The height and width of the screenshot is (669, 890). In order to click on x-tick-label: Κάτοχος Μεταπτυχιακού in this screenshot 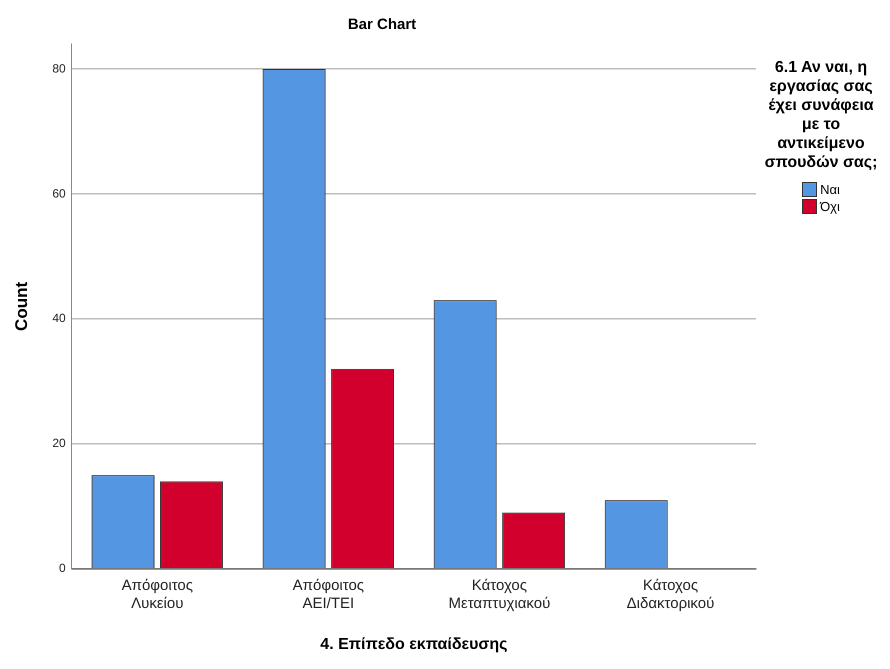, I will do `click(499, 594)`.